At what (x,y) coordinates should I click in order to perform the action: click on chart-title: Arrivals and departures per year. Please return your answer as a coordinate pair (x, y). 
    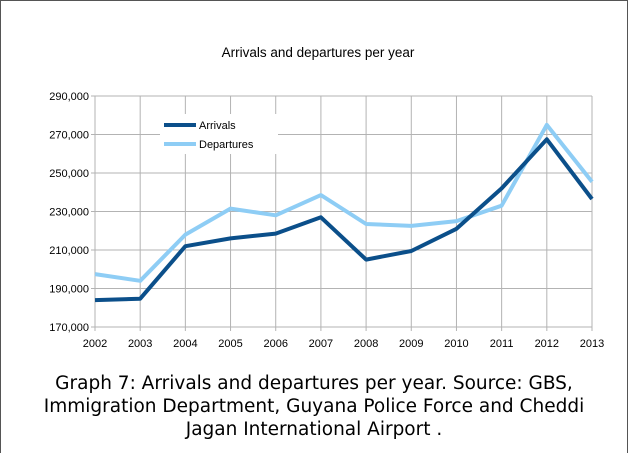
    Looking at the image, I should click on (318, 52).